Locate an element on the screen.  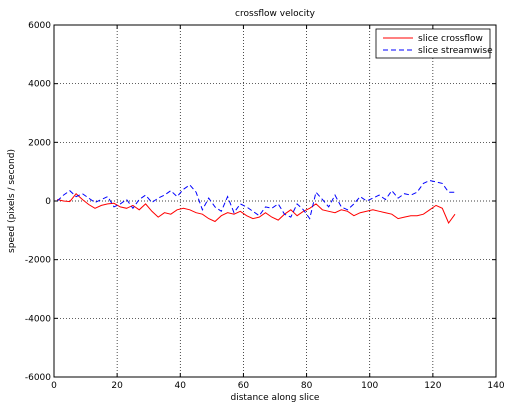
x-axis-title: distance along slice is located at coordinates (275, 398).